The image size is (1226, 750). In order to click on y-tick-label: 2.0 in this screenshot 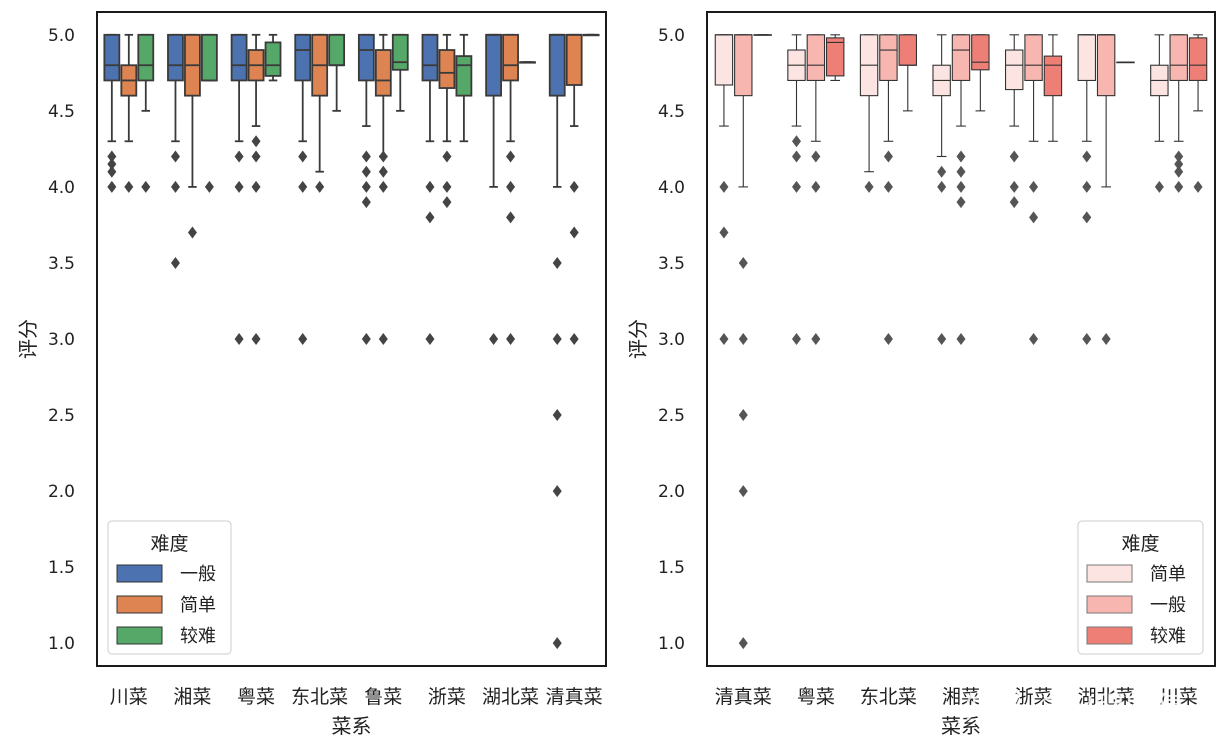, I will do `click(671, 492)`.